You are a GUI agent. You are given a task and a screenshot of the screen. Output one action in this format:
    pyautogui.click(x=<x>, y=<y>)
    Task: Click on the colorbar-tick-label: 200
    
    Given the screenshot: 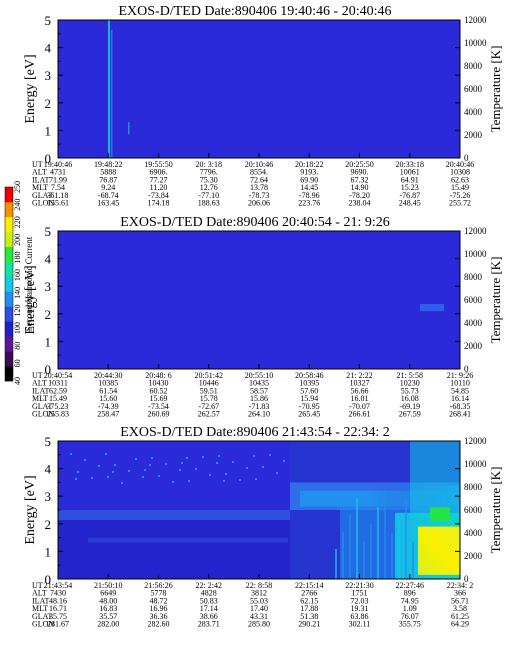 What is the action you would take?
    pyautogui.click(x=17, y=240)
    